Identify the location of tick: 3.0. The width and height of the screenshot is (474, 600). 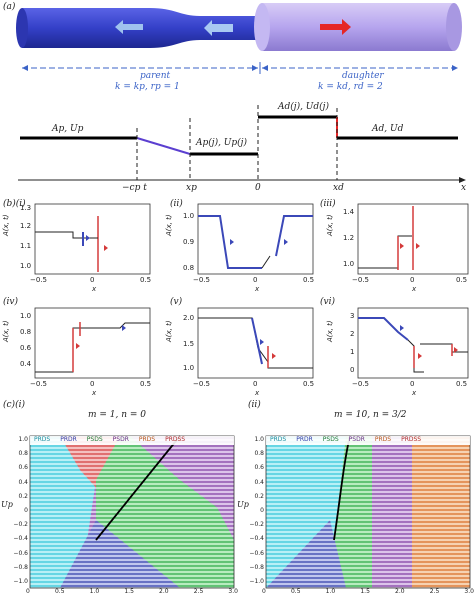
(233, 591).